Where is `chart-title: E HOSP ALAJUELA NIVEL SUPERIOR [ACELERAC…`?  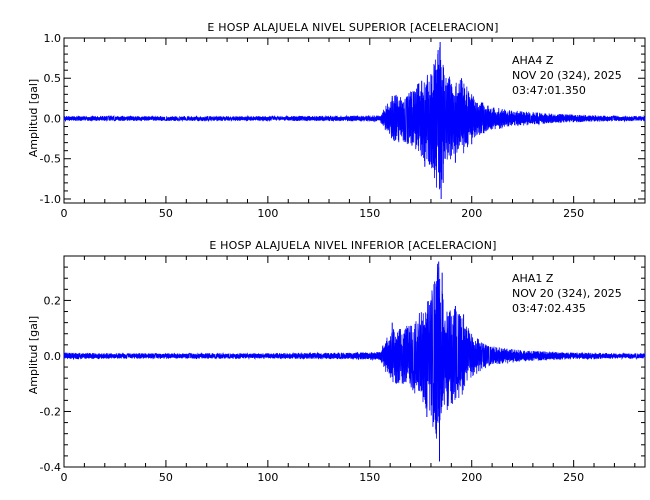
chart-title: E HOSP ALAJUELA NIVEL SUPERIOR [ACELERAC… is located at coordinates (352, 27).